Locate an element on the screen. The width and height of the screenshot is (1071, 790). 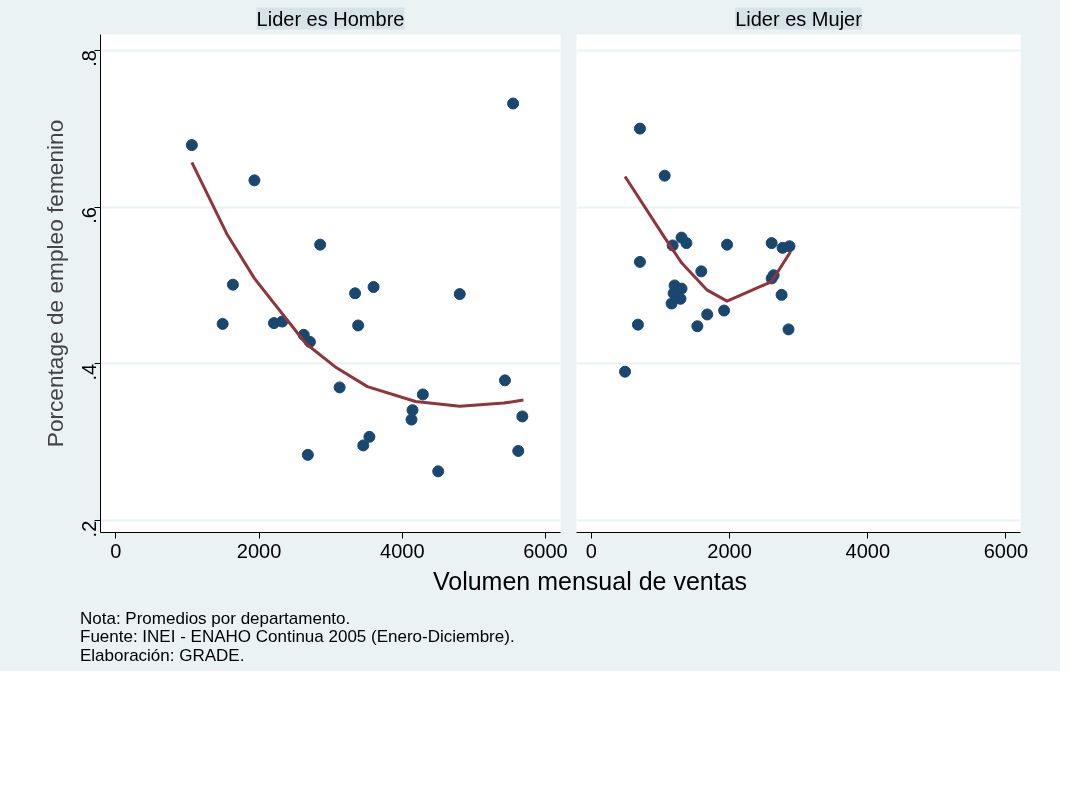
y-tick-label: .4 is located at coordinates (89, 372).